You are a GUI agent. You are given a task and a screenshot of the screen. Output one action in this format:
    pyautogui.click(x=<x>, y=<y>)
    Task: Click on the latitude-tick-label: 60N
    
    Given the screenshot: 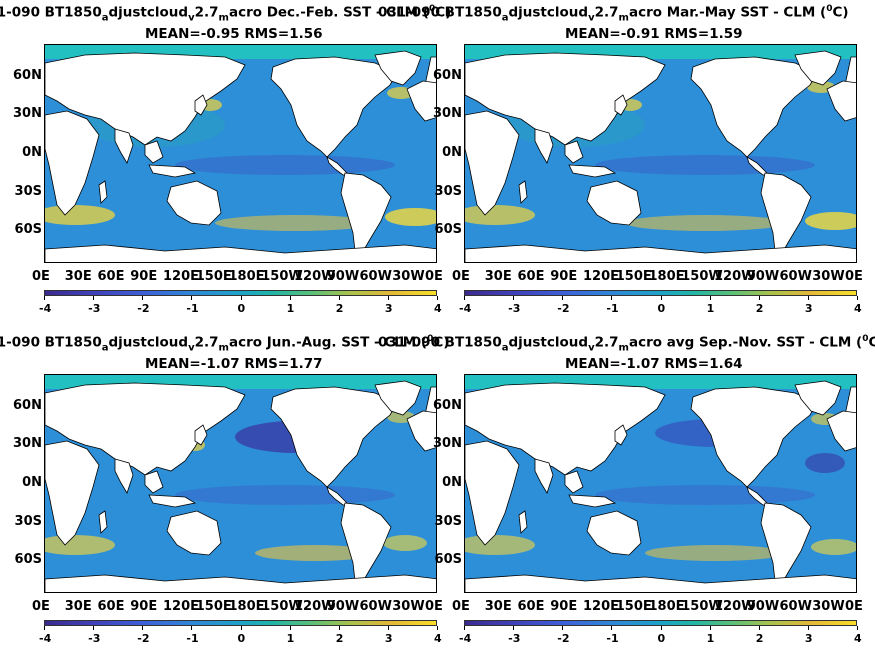 What is the action you would take?
    pyautogui.click(x=447, y=405)
    